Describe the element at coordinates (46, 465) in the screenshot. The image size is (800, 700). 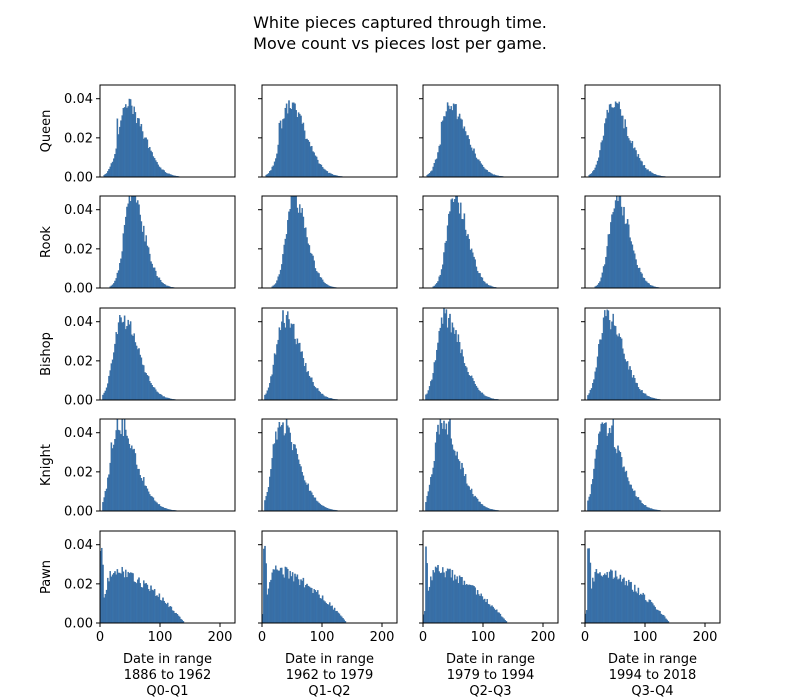
I see `row-label-knight: Knight` at that location.